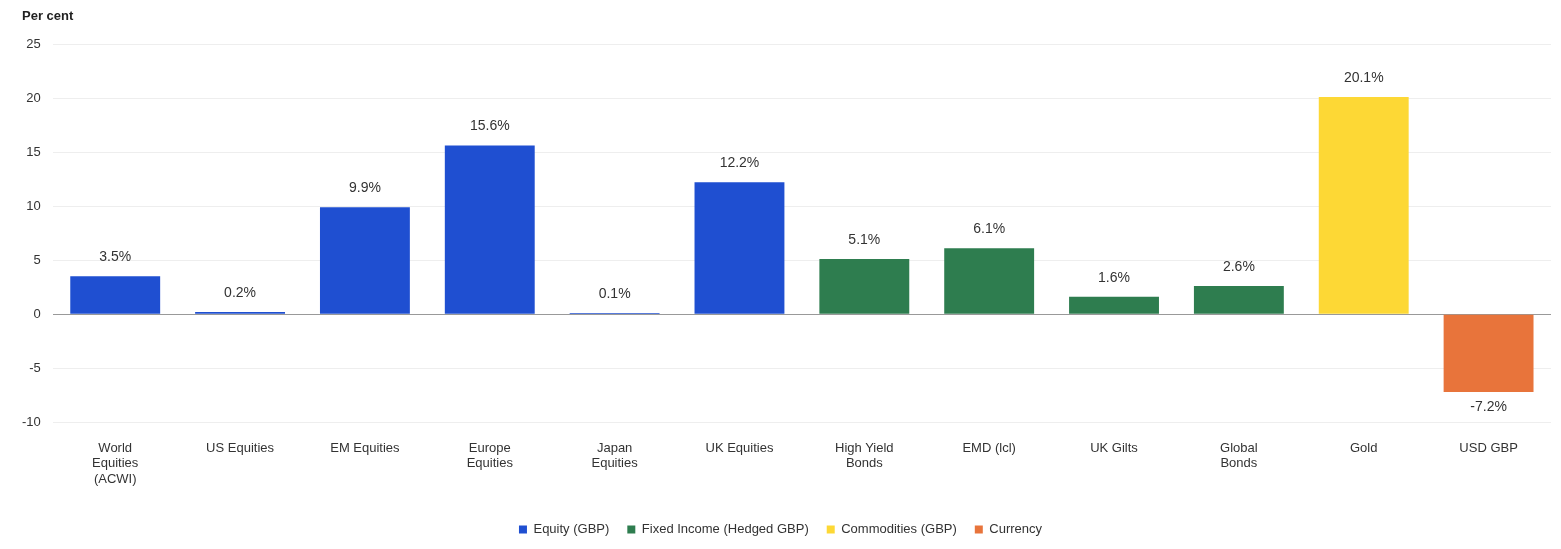 This screenshot has height=549, width=1561. Describe the element at coordinates (31, 421) in the screenshot. I see `y-tick-label: -10` at that location.